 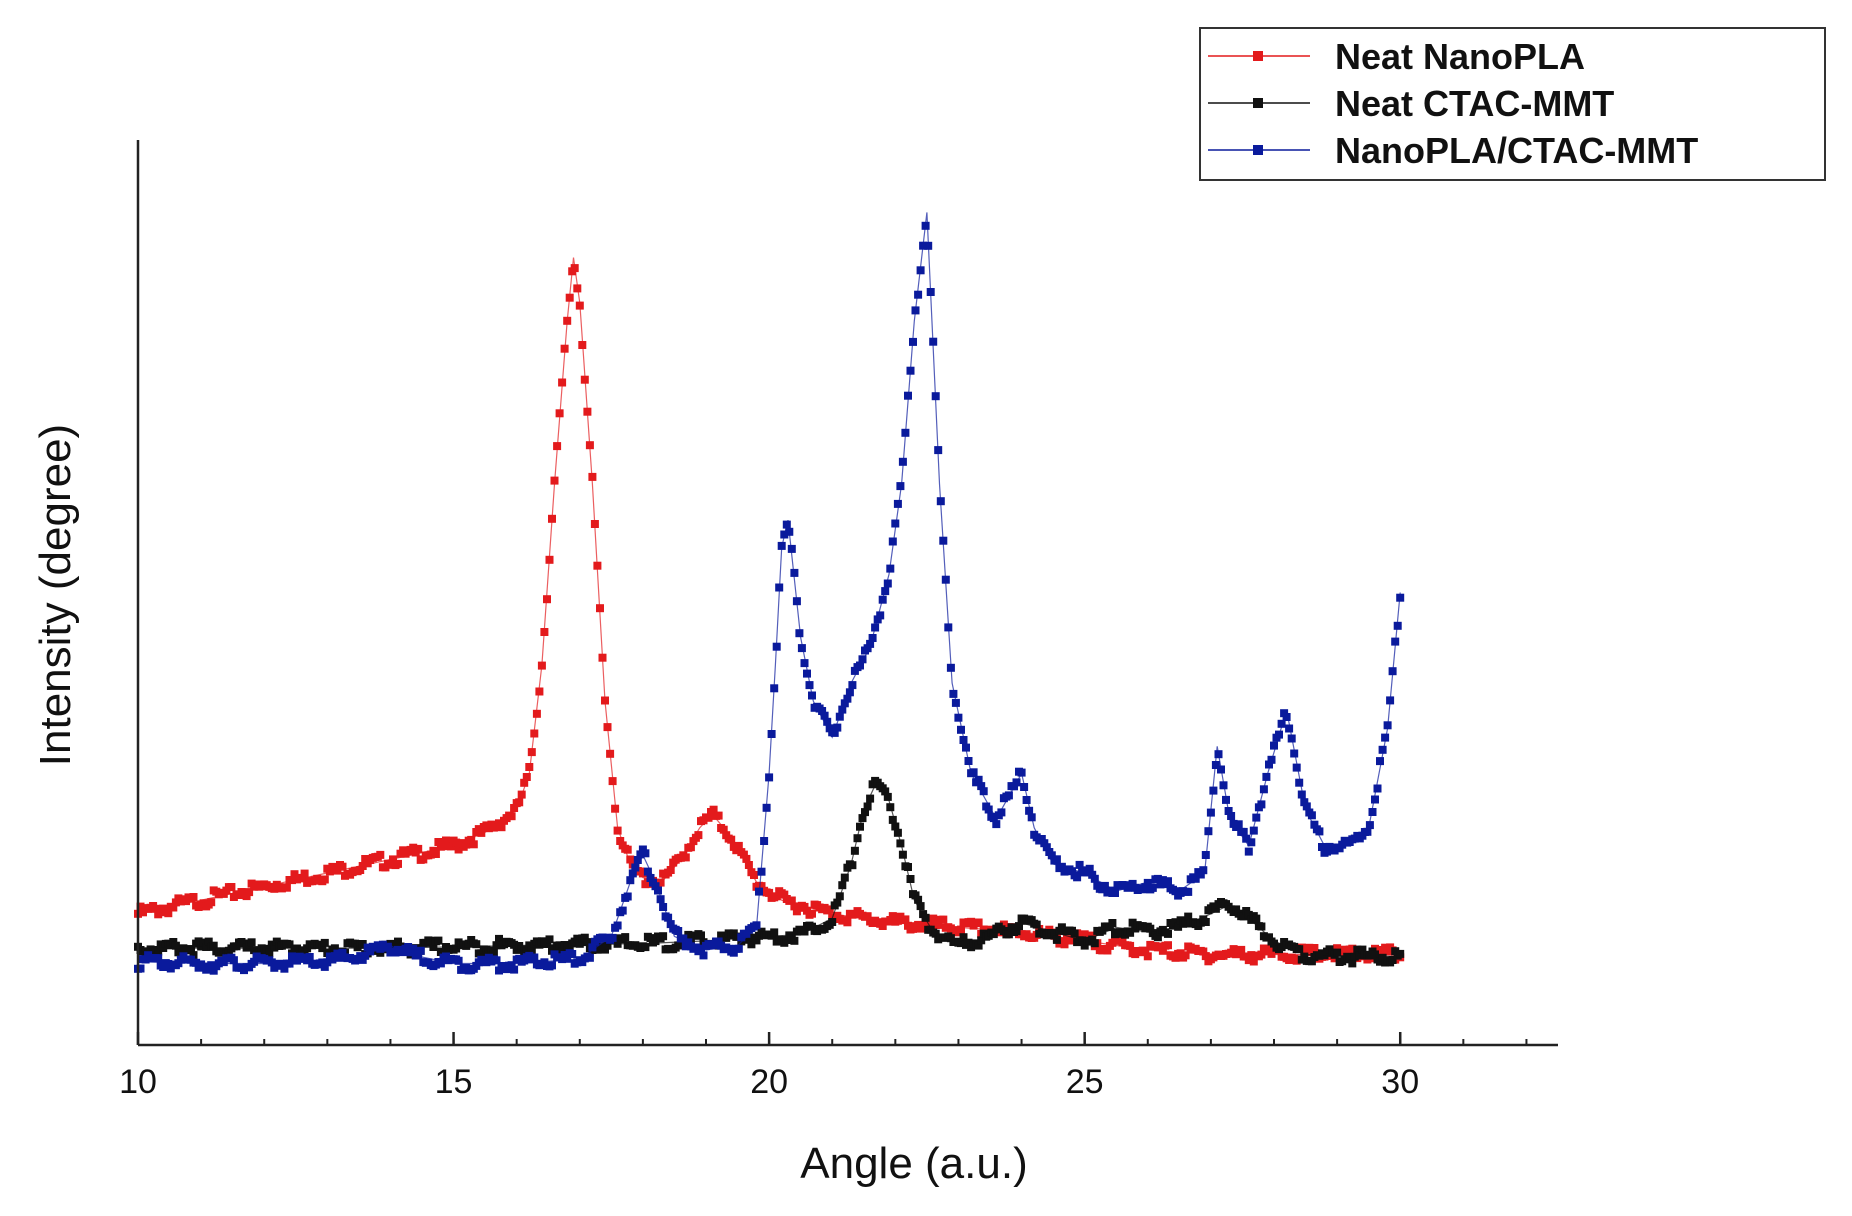 I want to click on legend-entry: NanoPLA/CTAC-MMT, so click(x=1453, y=150).